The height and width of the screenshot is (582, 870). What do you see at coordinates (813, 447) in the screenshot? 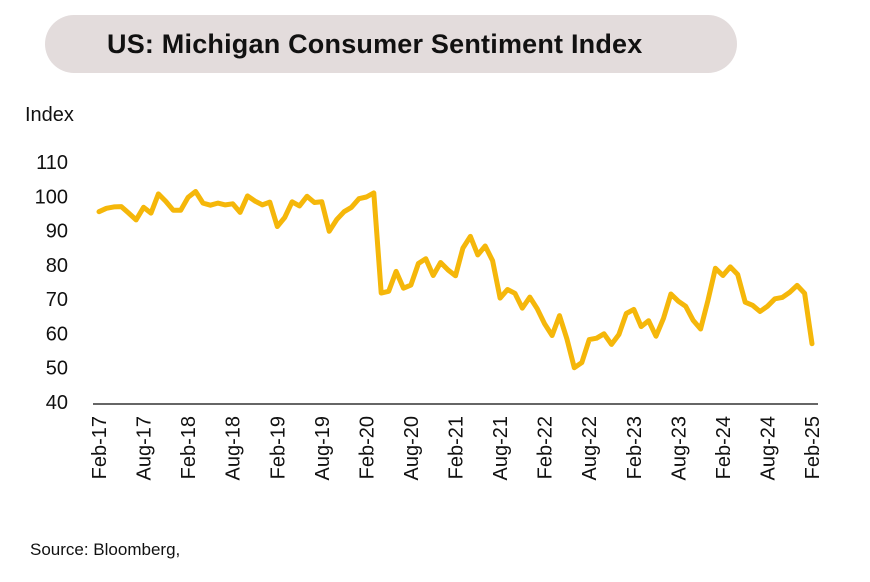
I see `x-tick-label: Feb-25` at bounding box center [813, 447].